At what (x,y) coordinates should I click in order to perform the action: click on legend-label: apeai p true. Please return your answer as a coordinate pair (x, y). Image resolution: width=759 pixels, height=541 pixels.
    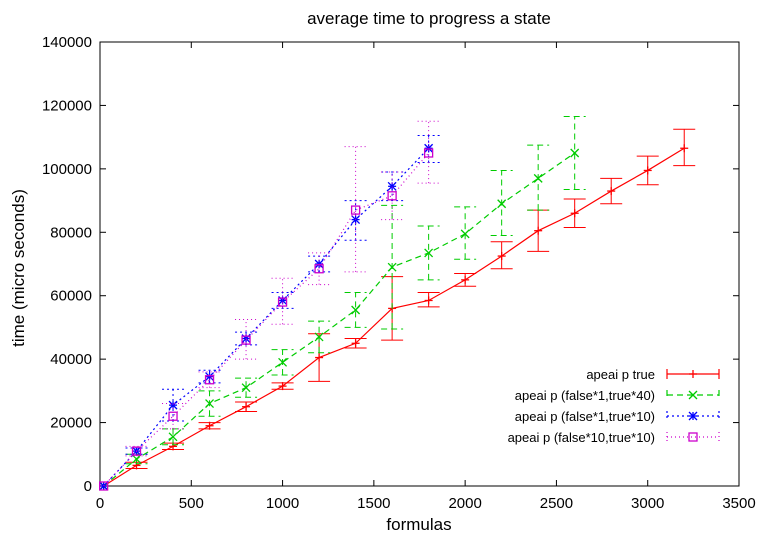
    Looking at the image, I should click on (620, 374).